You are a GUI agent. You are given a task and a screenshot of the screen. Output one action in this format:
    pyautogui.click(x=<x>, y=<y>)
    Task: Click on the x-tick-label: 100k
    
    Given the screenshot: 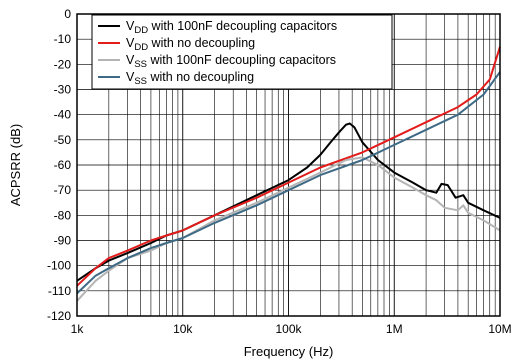 What is the action you would take?
    pyautogui.click(x=288, y=329)
    